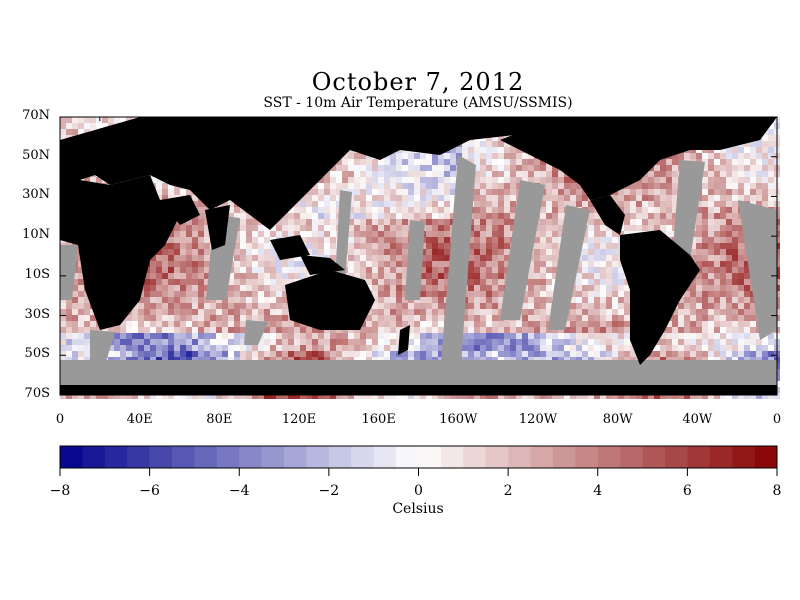  Describe the element at coordinates (777, 419) in the screenshot. I see `lon-label-9: 0` at that location.